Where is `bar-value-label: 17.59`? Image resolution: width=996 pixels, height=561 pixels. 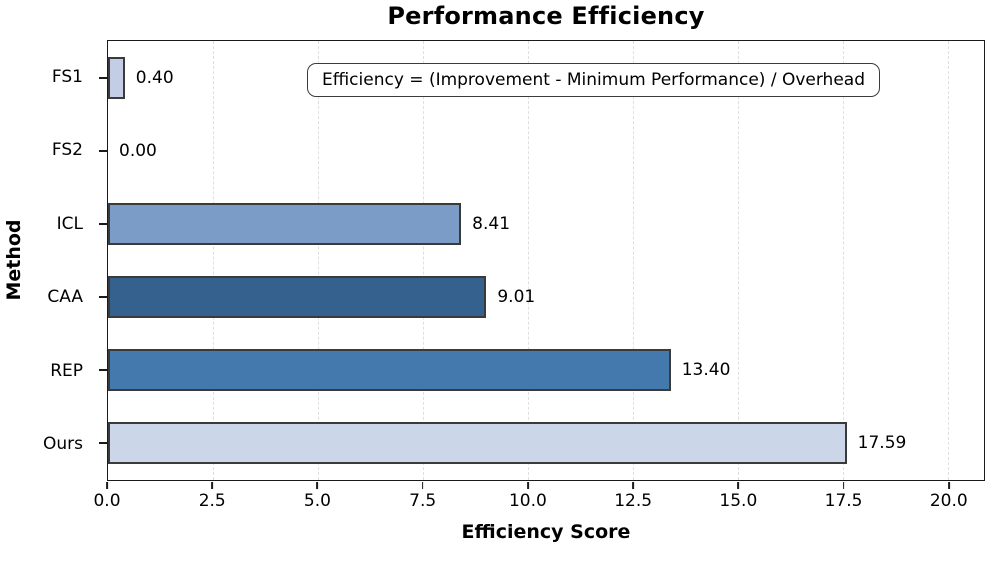
bar-value-label: 17.59 is located at coordinates (882, 443).